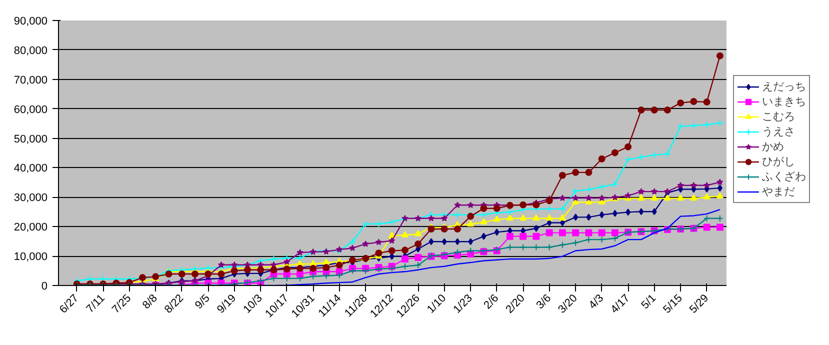 This screenshot has height=345, width=829. What do you see at coordinates (778, 161) in the screenshot?
I see `legend-label: ひがし` at bounding box center [778, 161].